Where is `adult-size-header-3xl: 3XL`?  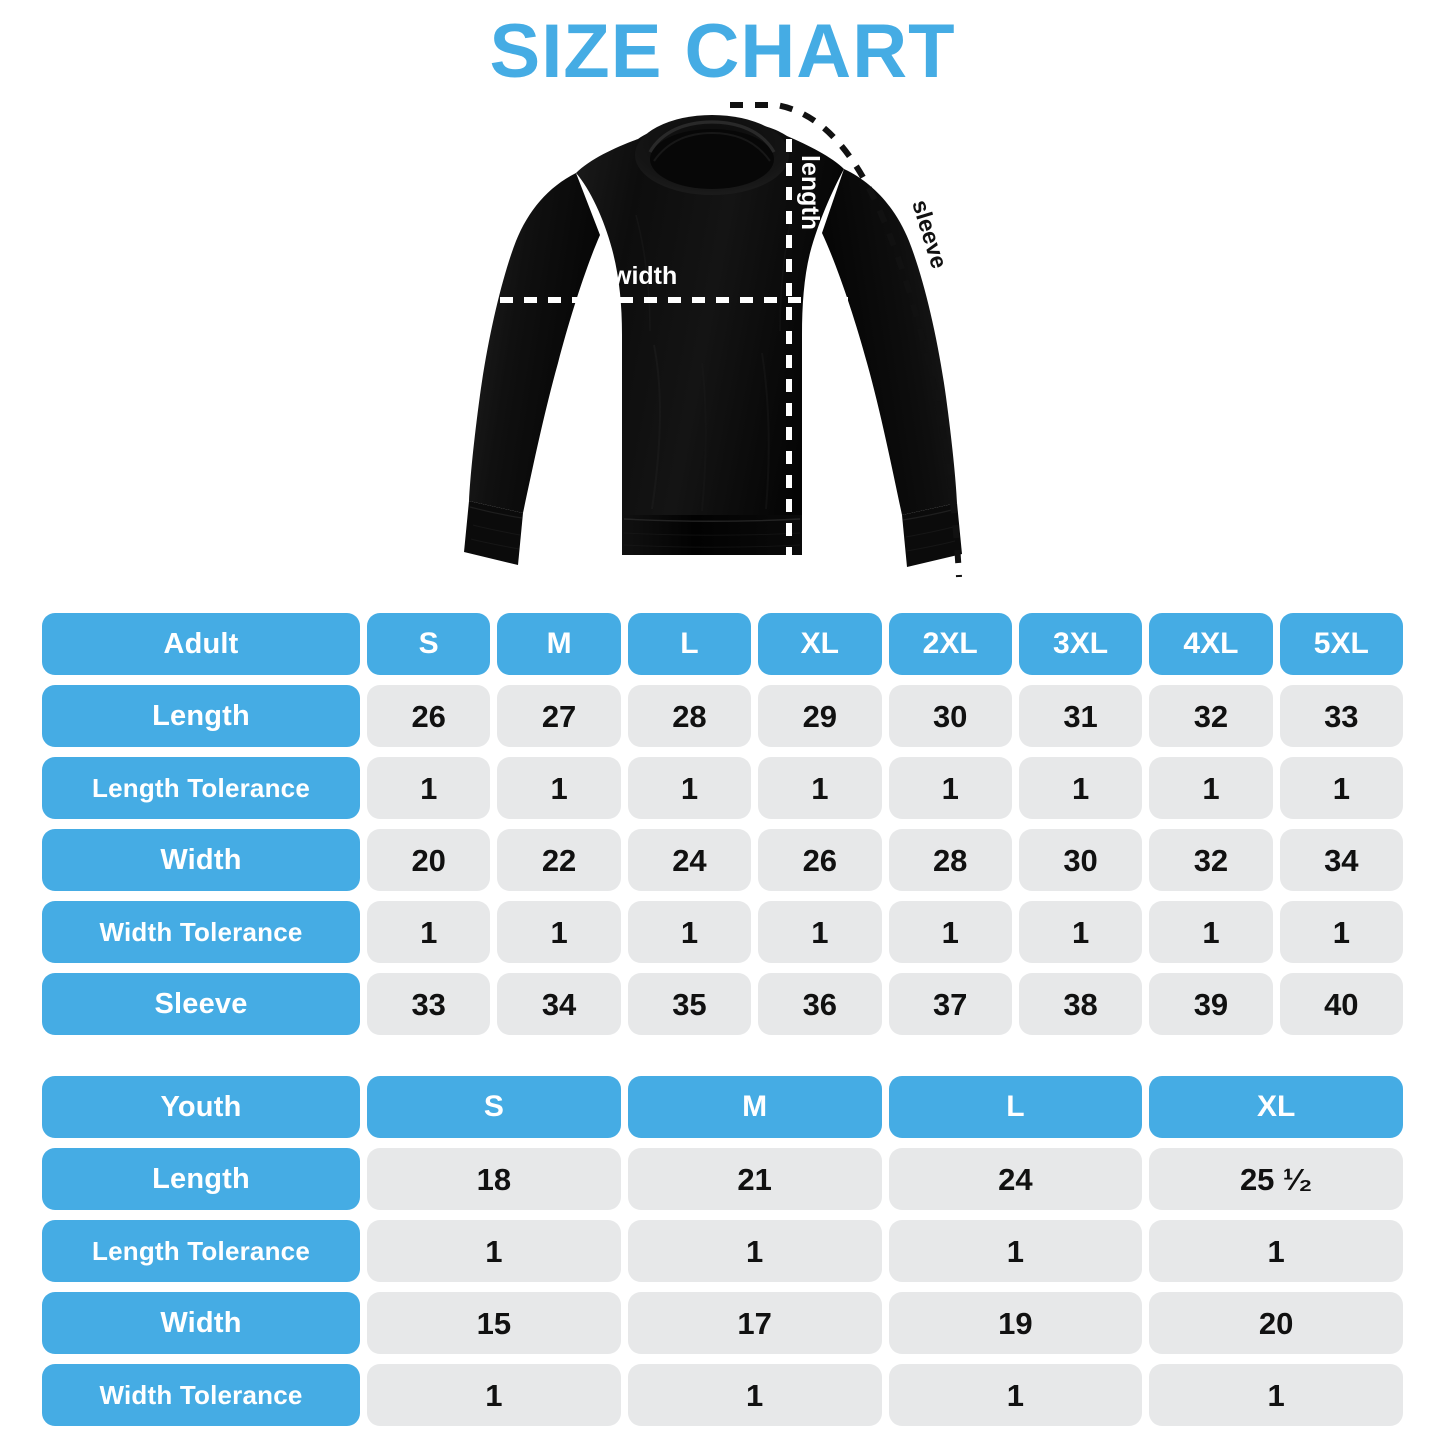
adult-size-header-3xl: 3XL is located at coordinates (1080, 644).